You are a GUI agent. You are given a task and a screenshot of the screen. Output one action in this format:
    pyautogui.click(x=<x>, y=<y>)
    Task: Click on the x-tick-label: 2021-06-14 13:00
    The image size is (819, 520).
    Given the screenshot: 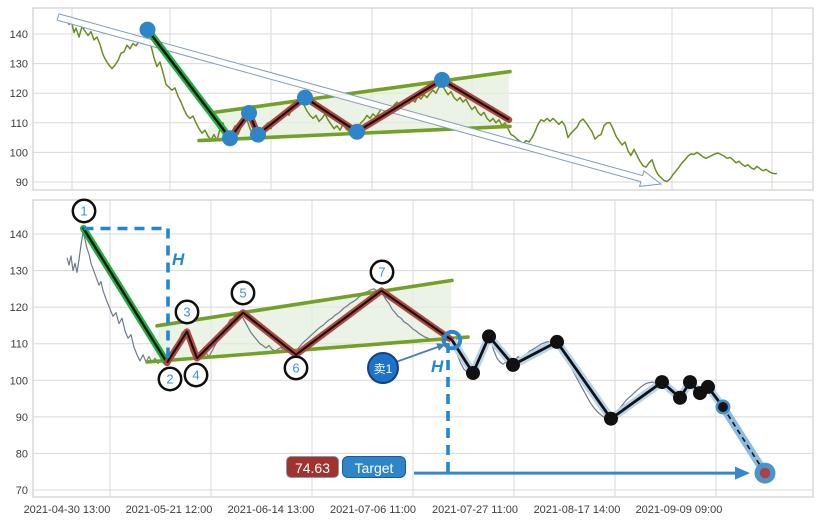 What is the action you would take?
    pyautogui.click(x=271, y=510)
    